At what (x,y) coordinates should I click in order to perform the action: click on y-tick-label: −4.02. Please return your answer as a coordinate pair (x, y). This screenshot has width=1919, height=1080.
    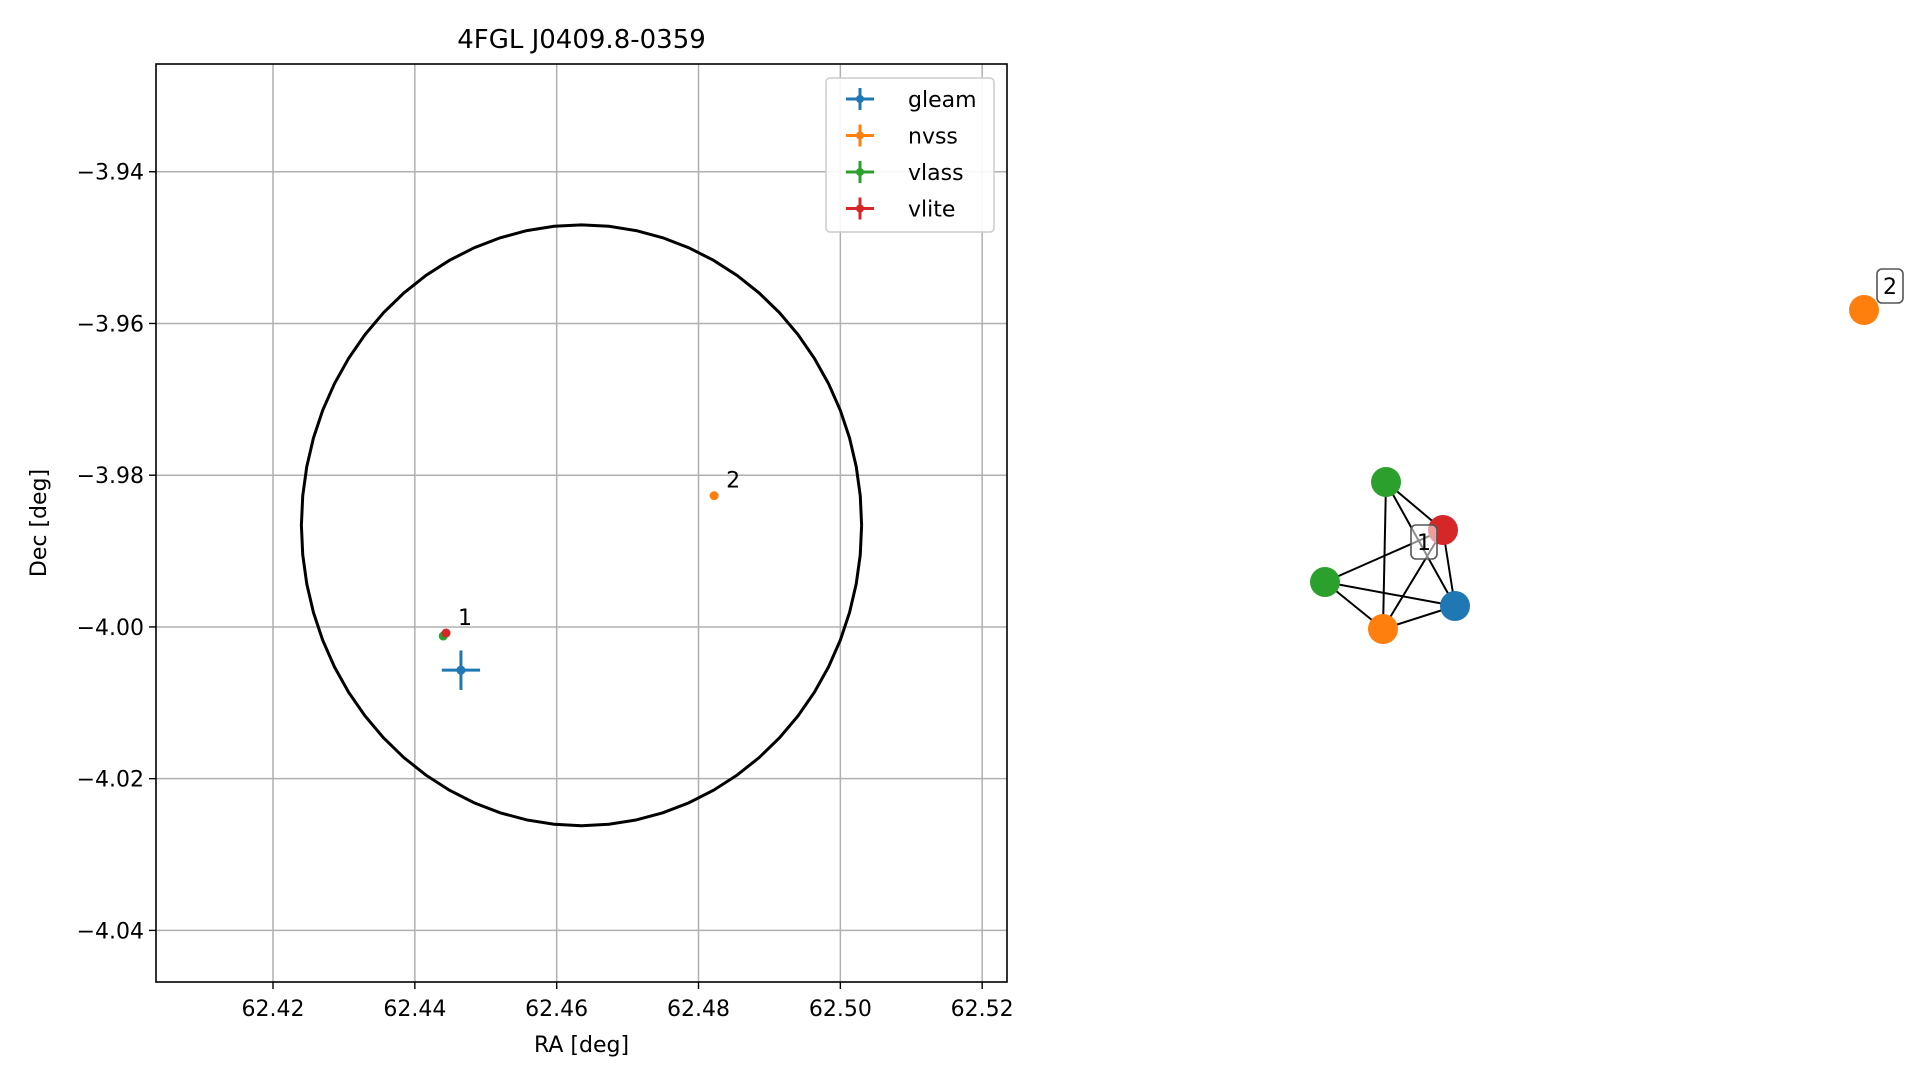
    Looking at the image, I should click on (110, 780).